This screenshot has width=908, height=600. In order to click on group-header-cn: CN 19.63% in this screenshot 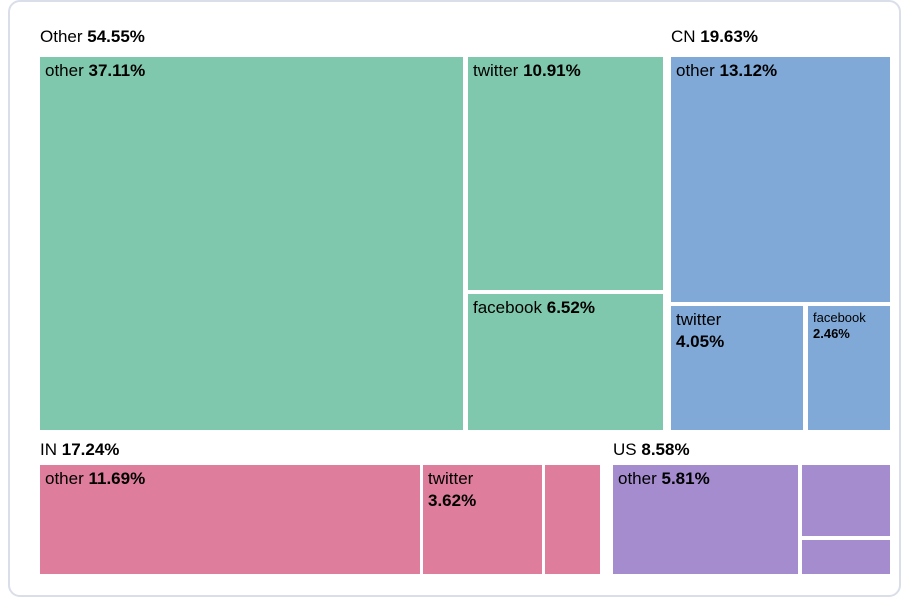, I will do `click(714, 37)`.